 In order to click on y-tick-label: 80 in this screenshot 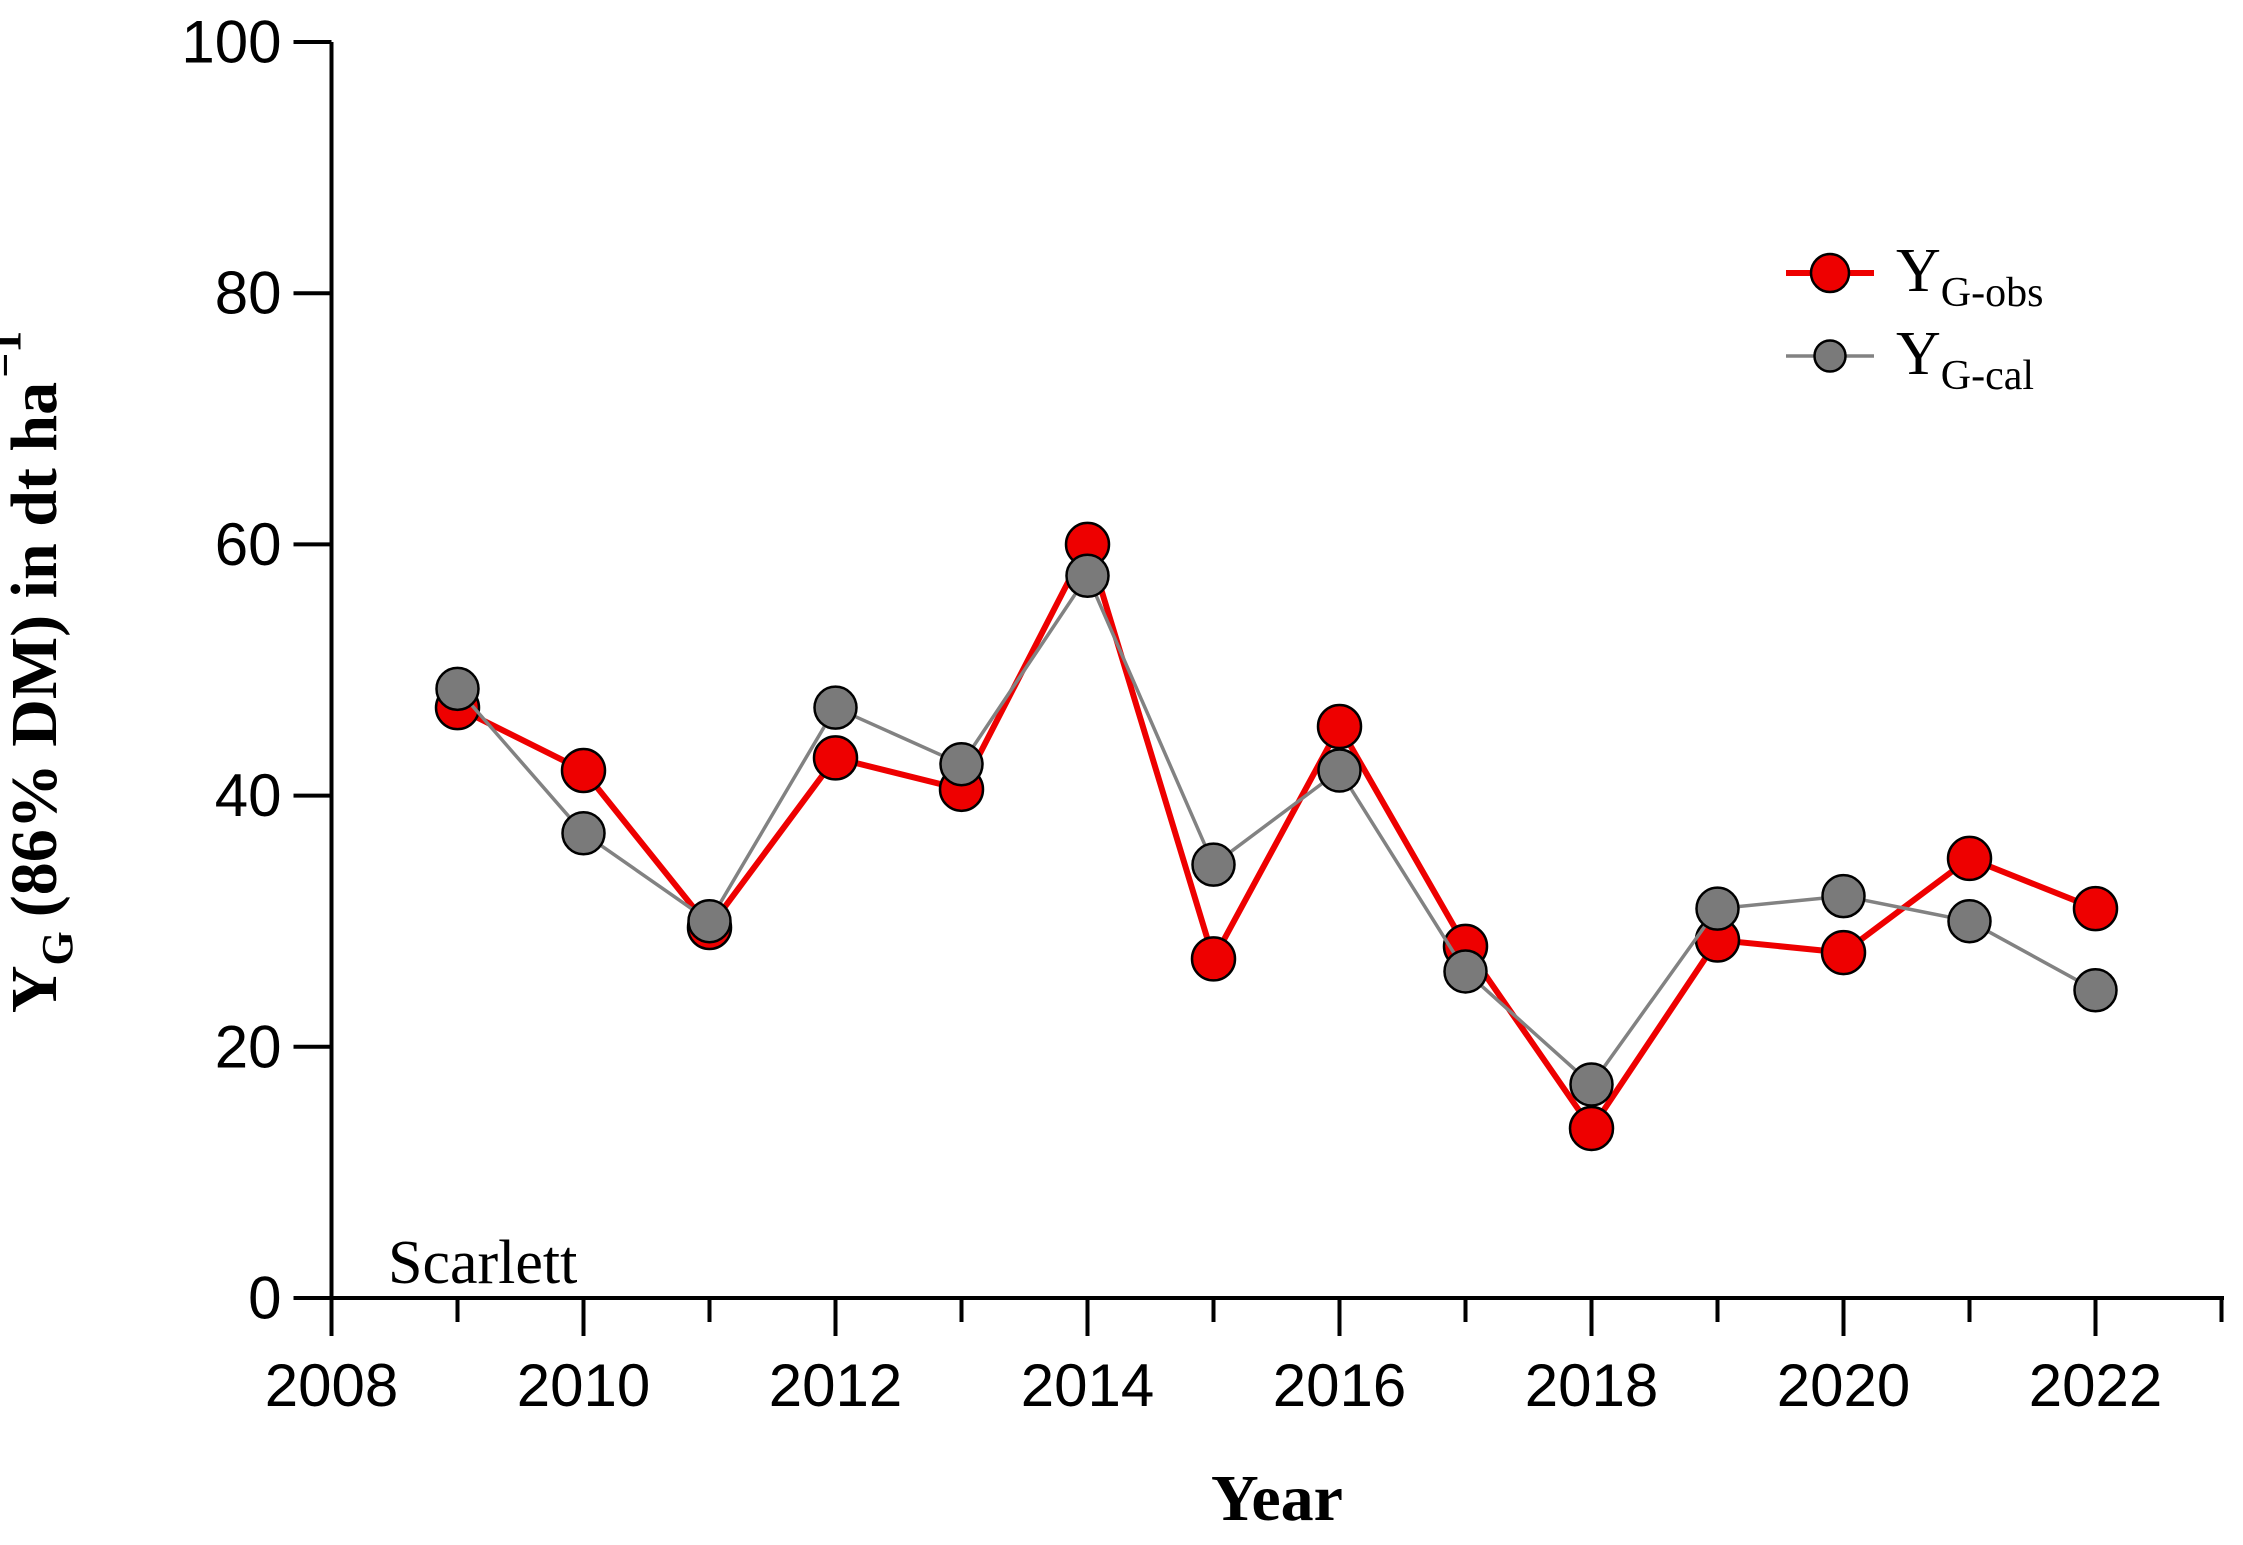, I will do `click(248, 293)`.